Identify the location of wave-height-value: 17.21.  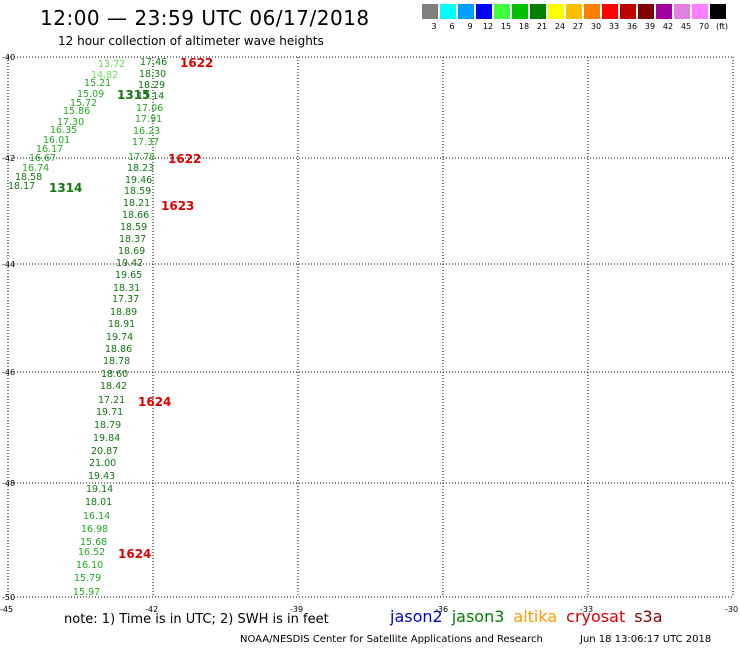
(111, 400).